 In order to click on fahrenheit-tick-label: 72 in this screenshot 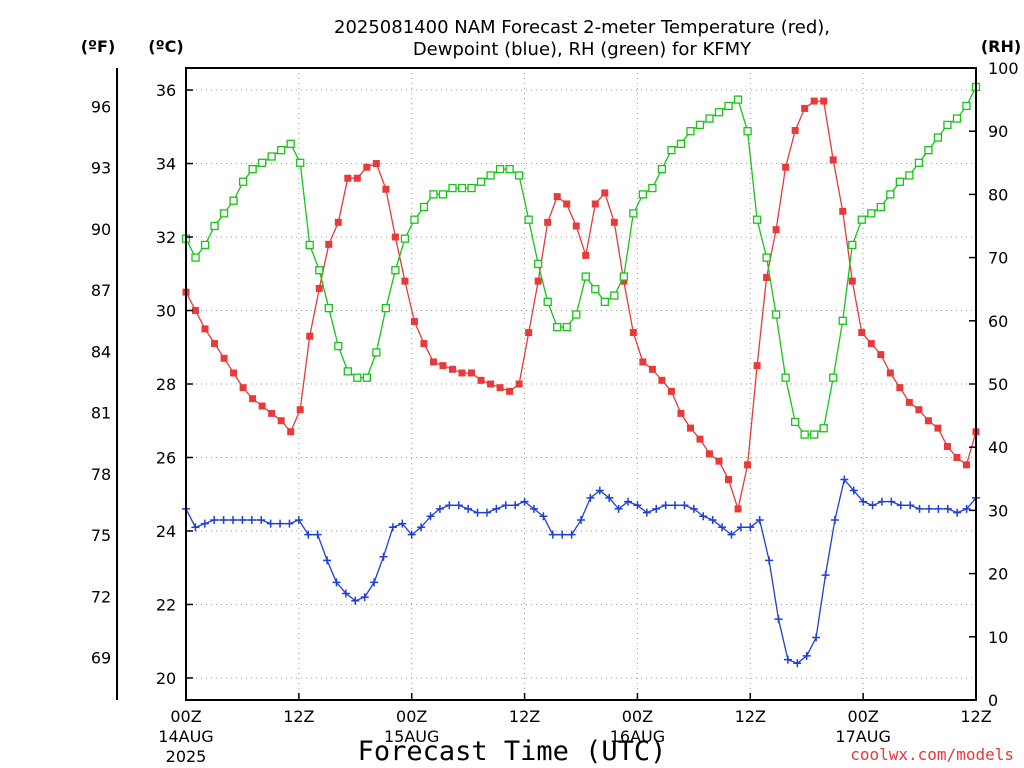, I will do `click(101, 596)`.